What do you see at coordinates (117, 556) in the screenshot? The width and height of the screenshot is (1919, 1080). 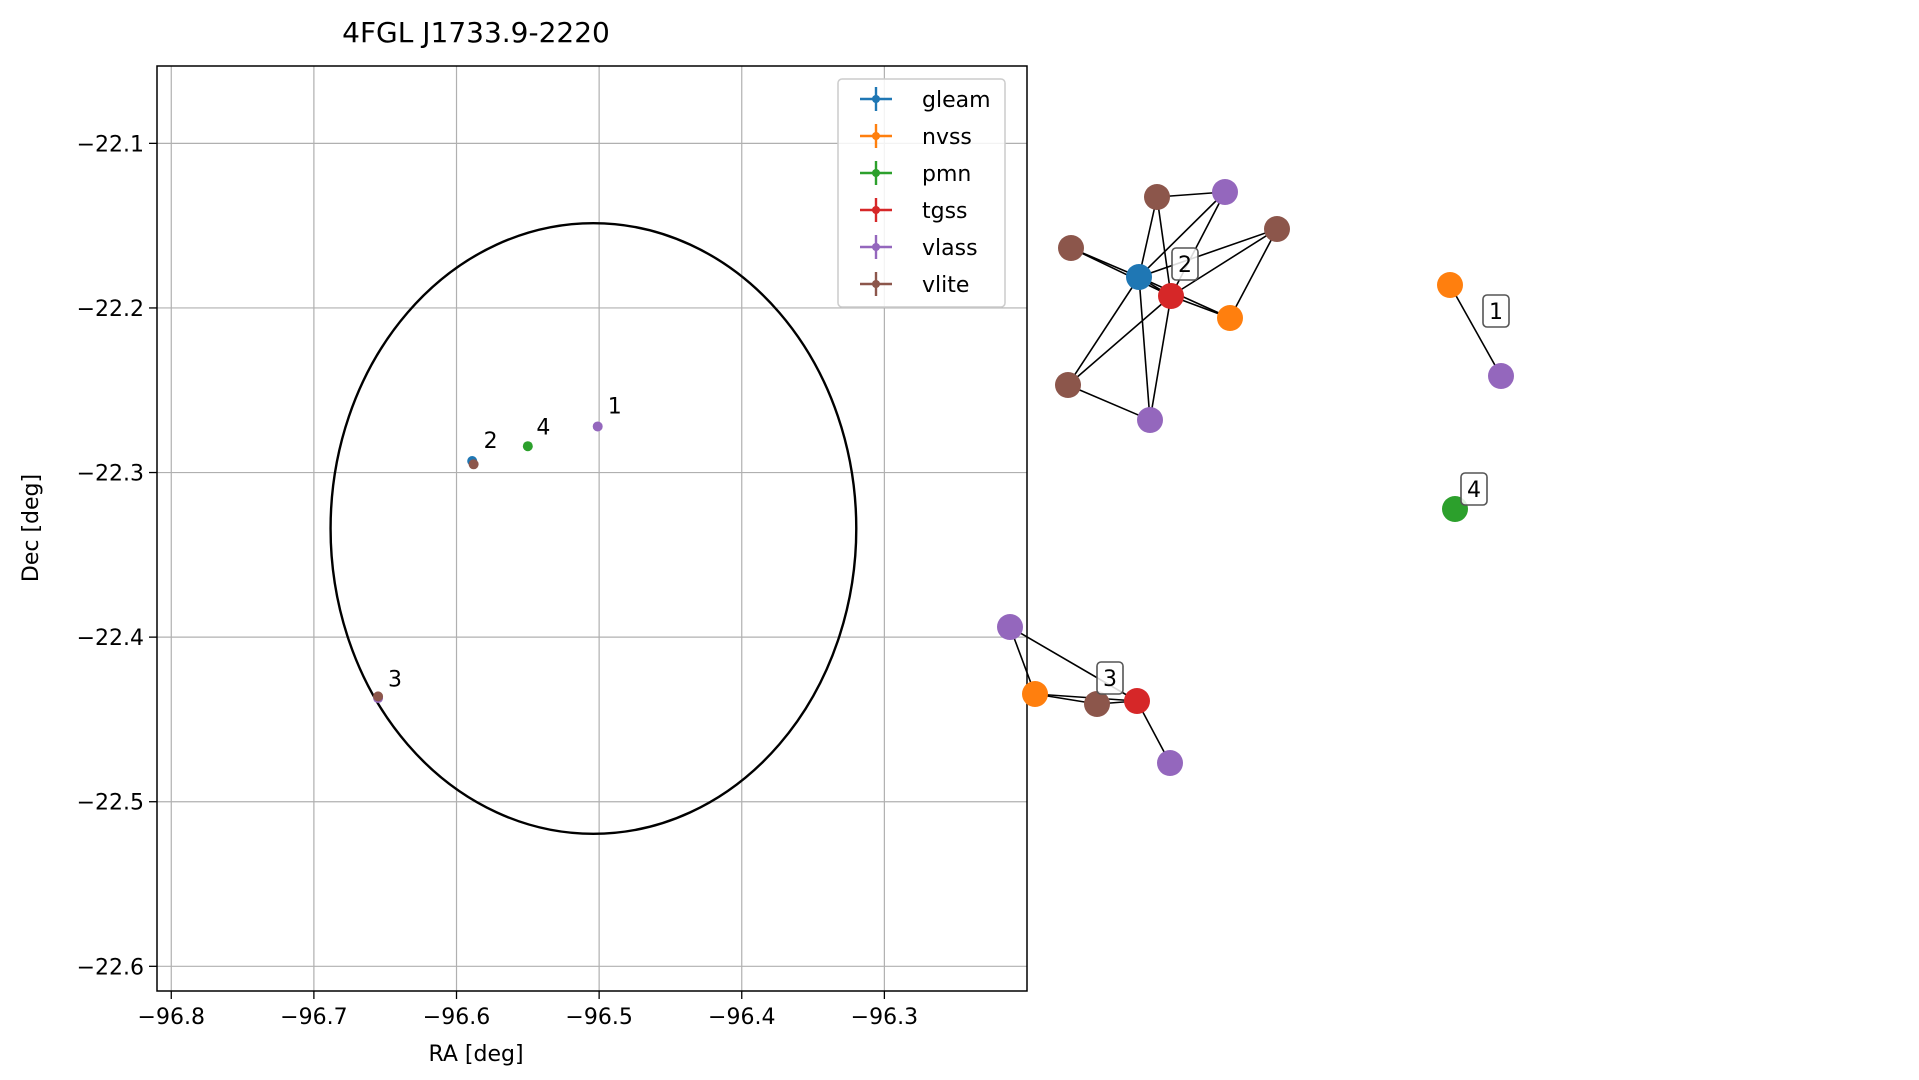 I see `y-ticks: −22.1 −22.2 −22.3 −22.4 −22.5 −22.6` at bounding box center [117, 556].